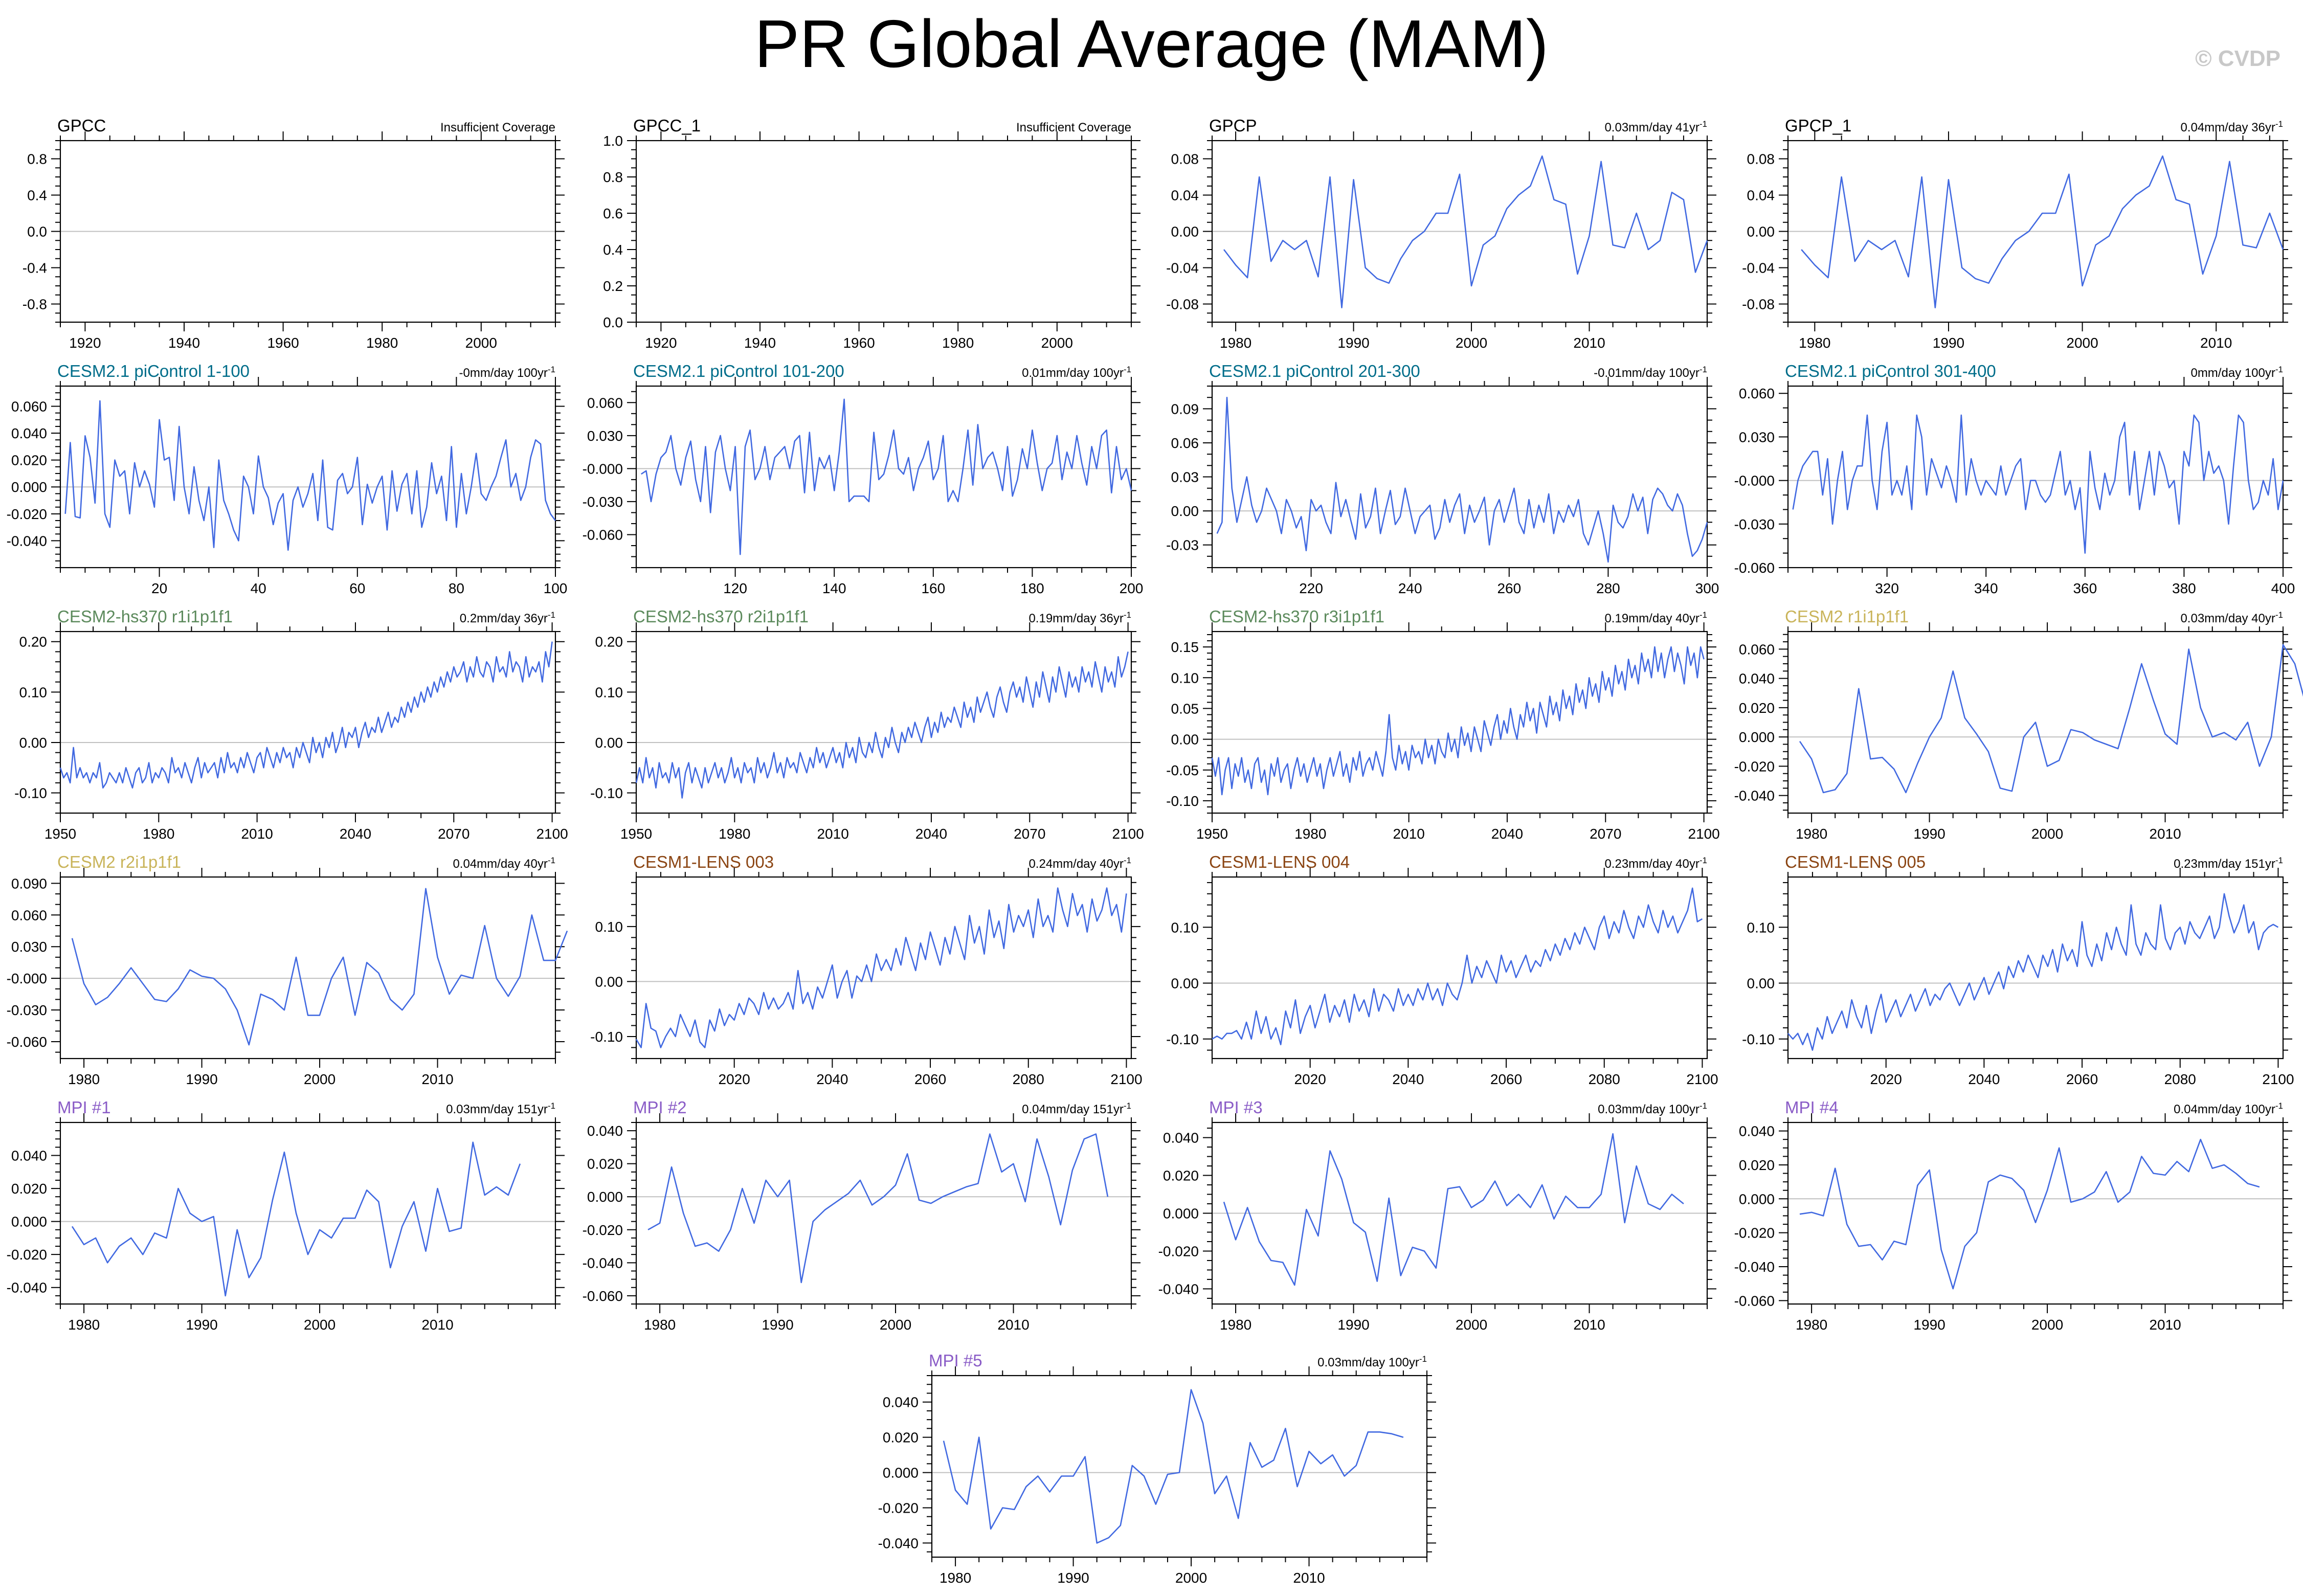 This screenshot has height=1596, width=2303. What do you see at coordinates (1311, 588) in the screenshot?
I see `x-tick-label: 220` at bounding box center [1311, 588].